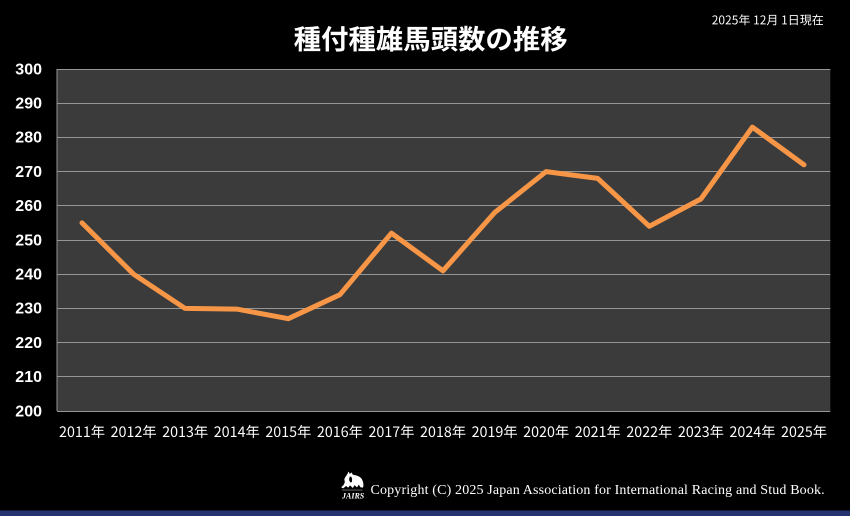  I want to click on svg-text: 280, so click(28, 138).